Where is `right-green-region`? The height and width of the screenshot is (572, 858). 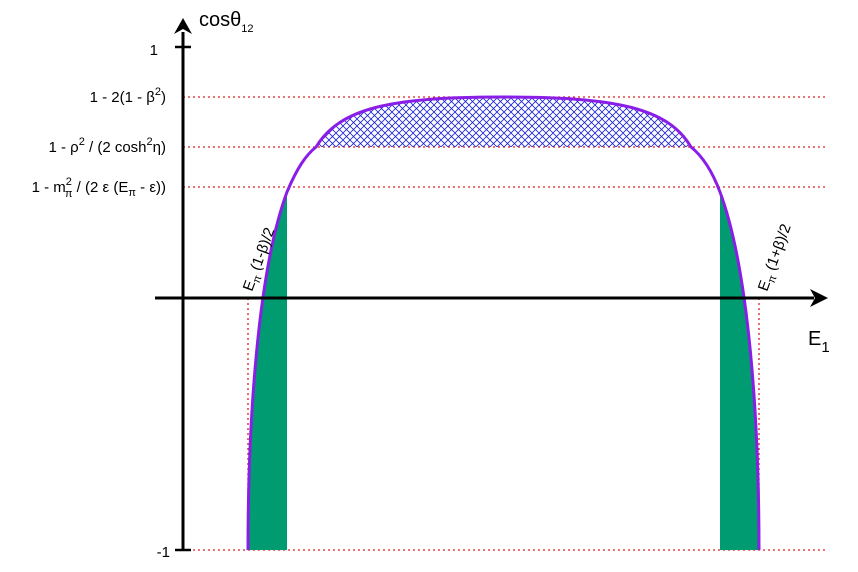
right-green-region is located at coordinates (739, 371).